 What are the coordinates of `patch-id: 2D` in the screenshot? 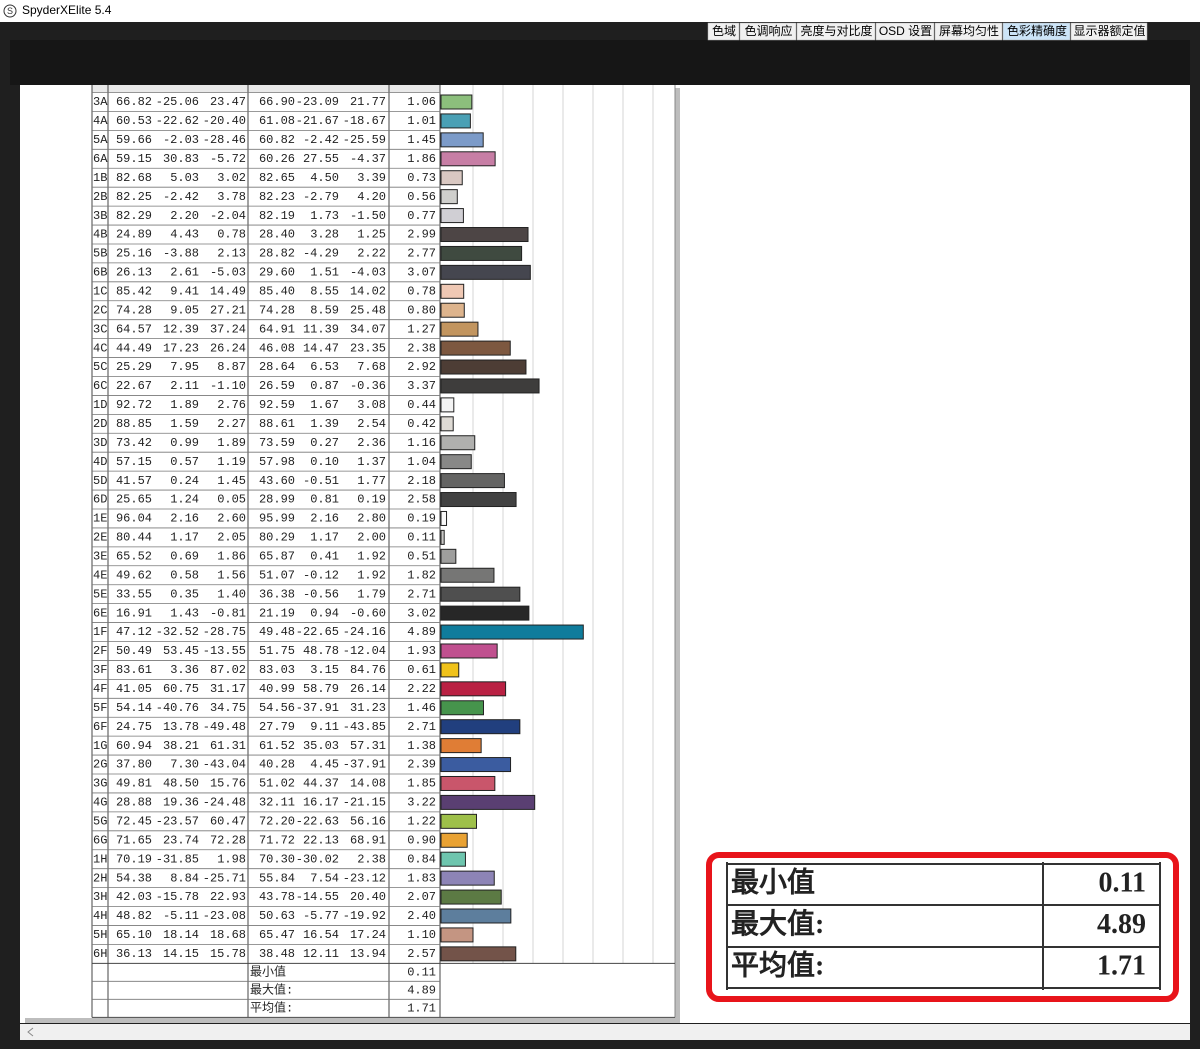 It's located at (100, 424).